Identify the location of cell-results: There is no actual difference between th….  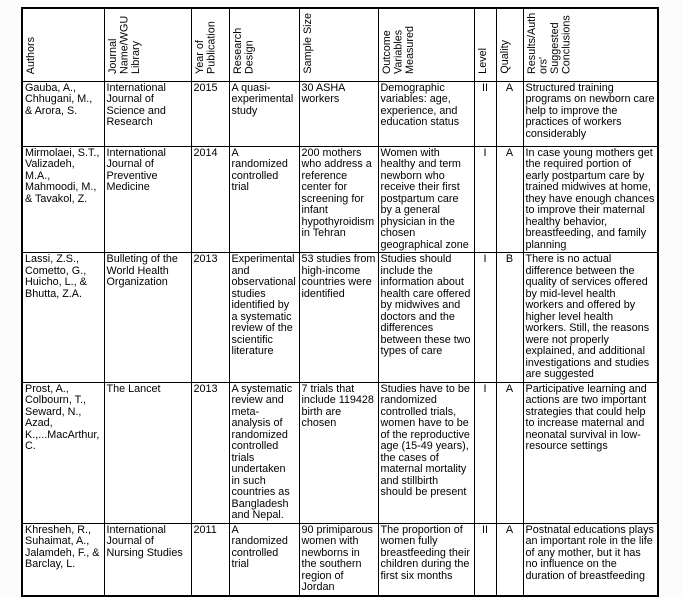
(590, 317).